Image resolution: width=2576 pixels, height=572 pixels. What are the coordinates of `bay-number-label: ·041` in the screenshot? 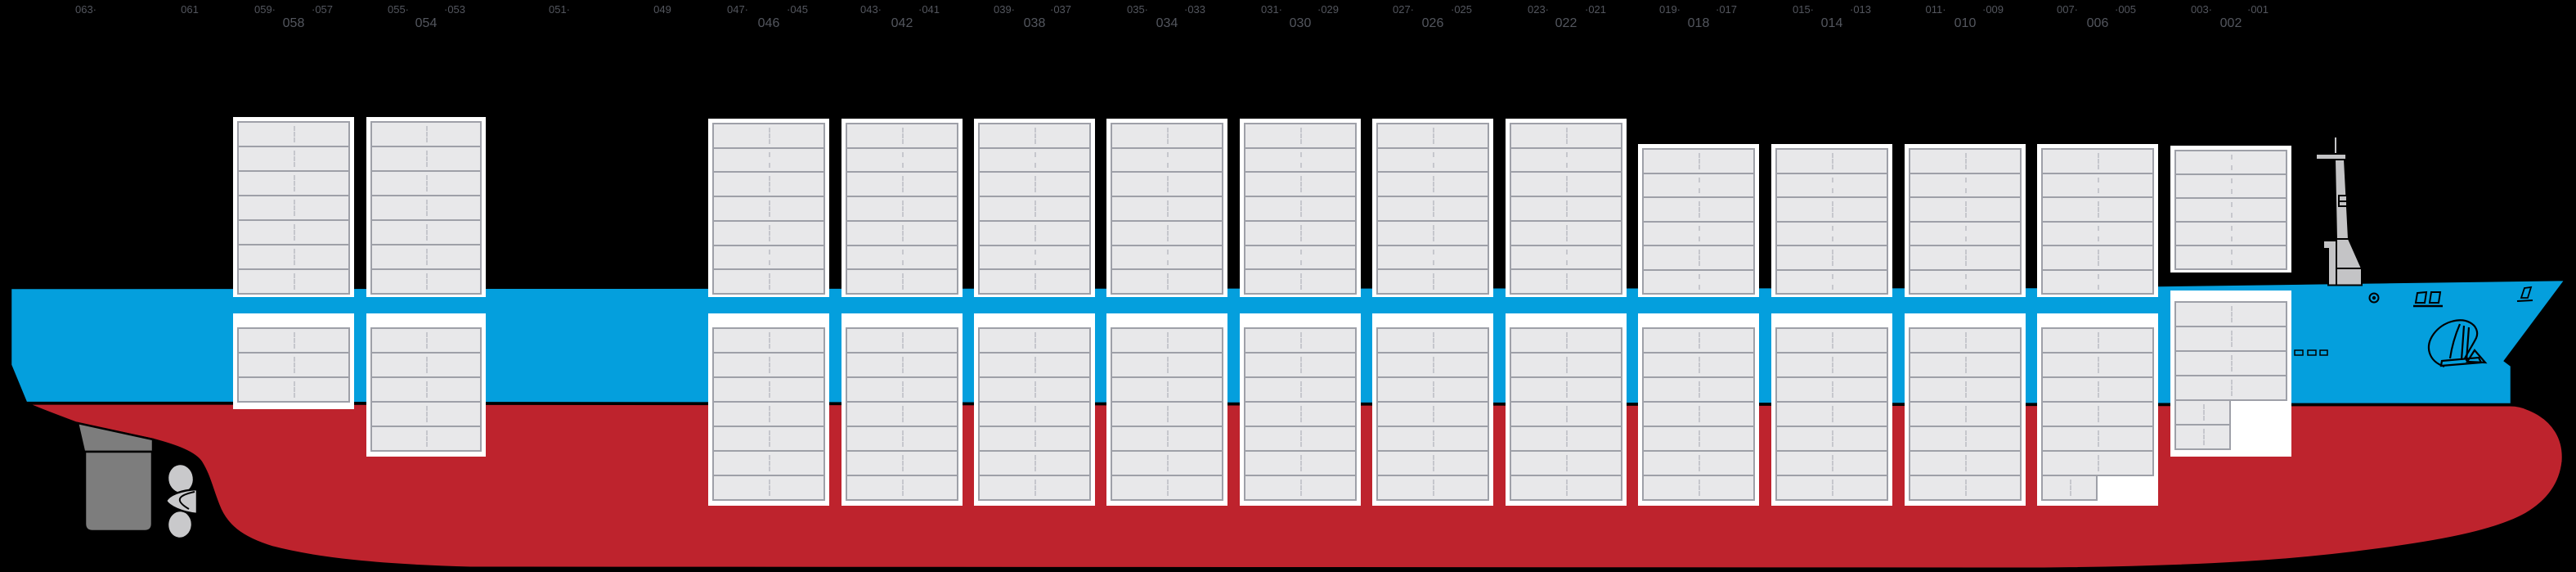 It's located at (929, 9).